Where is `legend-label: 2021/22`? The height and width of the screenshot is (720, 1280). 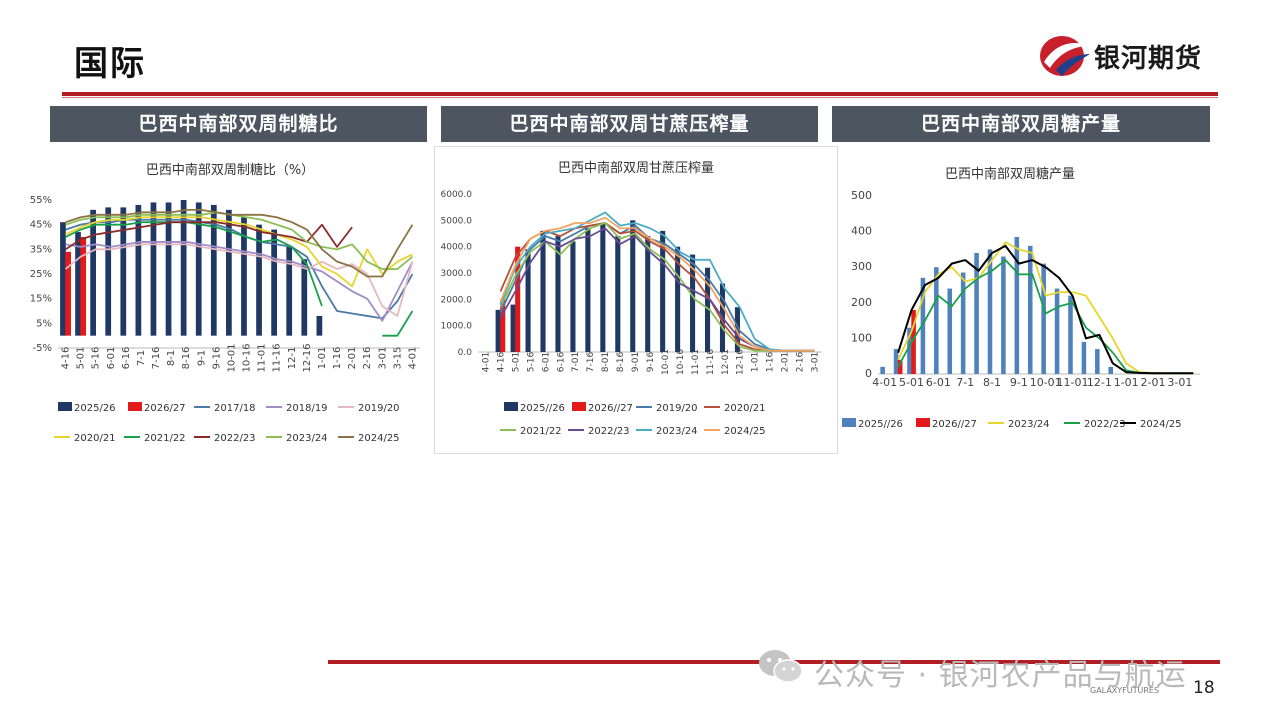 legend-label: 2021/22 is located at coordinates (165, 438).